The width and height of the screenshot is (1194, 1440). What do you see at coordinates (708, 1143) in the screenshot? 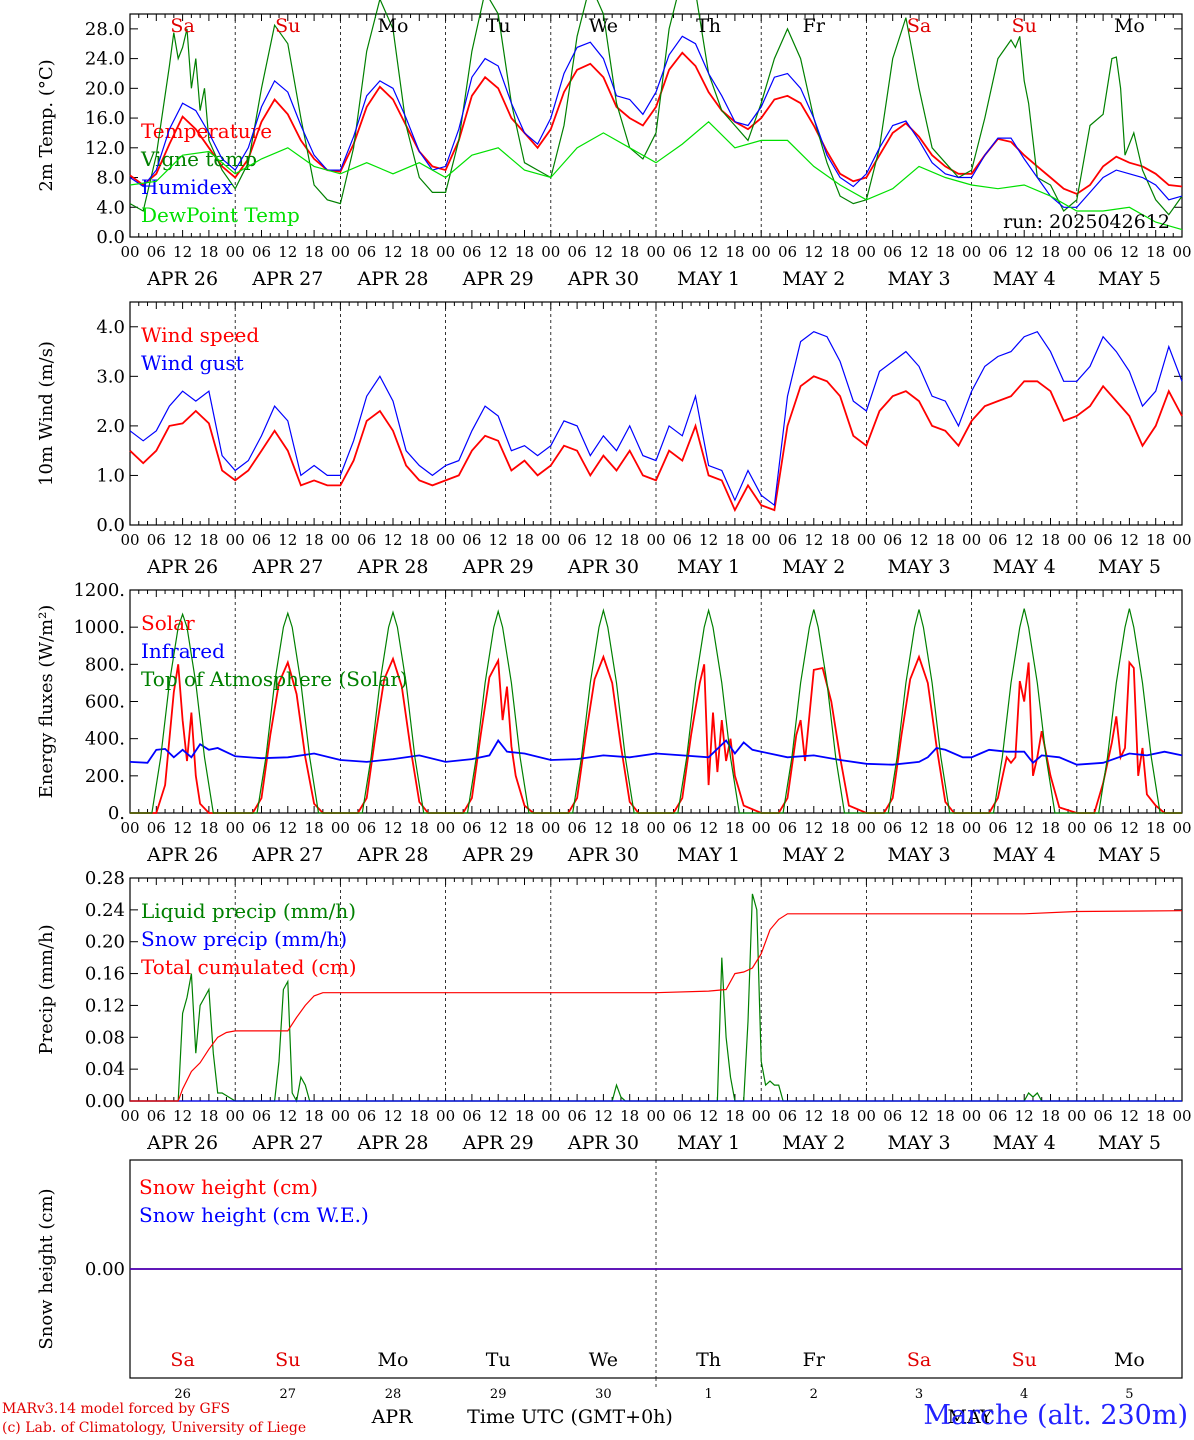
I see `precip-date-label: MAY 1` at bounding box center [708, 1143].